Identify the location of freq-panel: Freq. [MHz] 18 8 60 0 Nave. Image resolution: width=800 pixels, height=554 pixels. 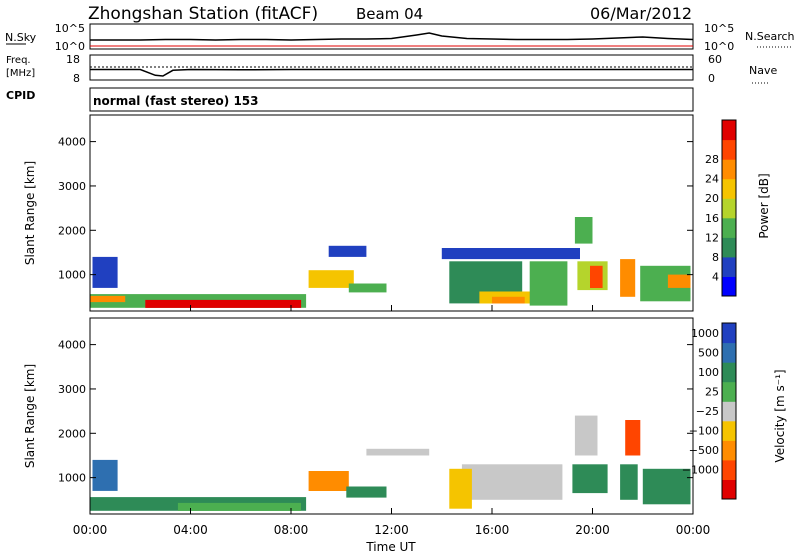
(391, 69).